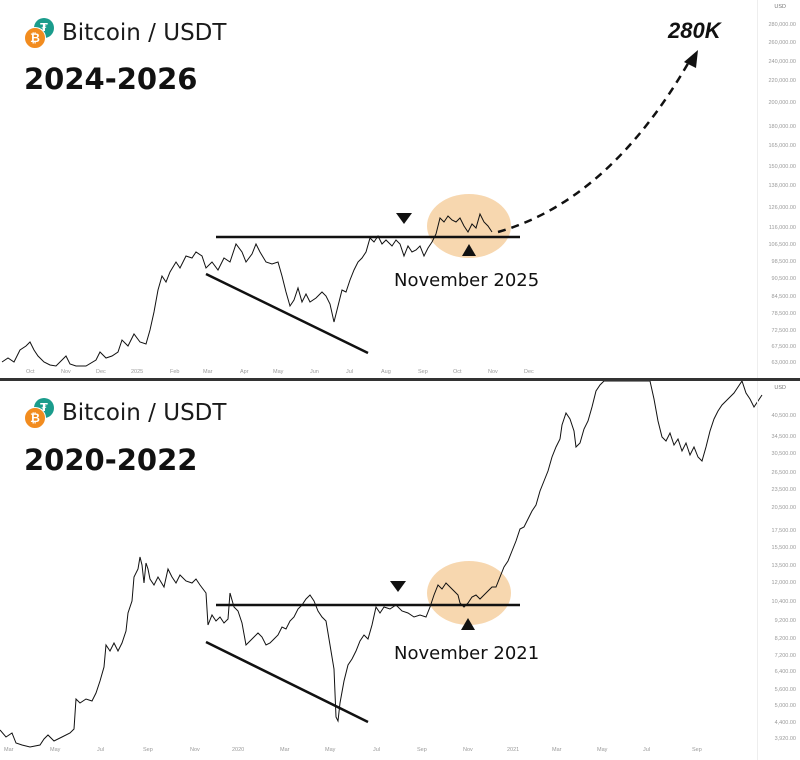 This screenshot has width=800, height=760. I want to click on y-tick: 84,500.00, so click(783, 297).